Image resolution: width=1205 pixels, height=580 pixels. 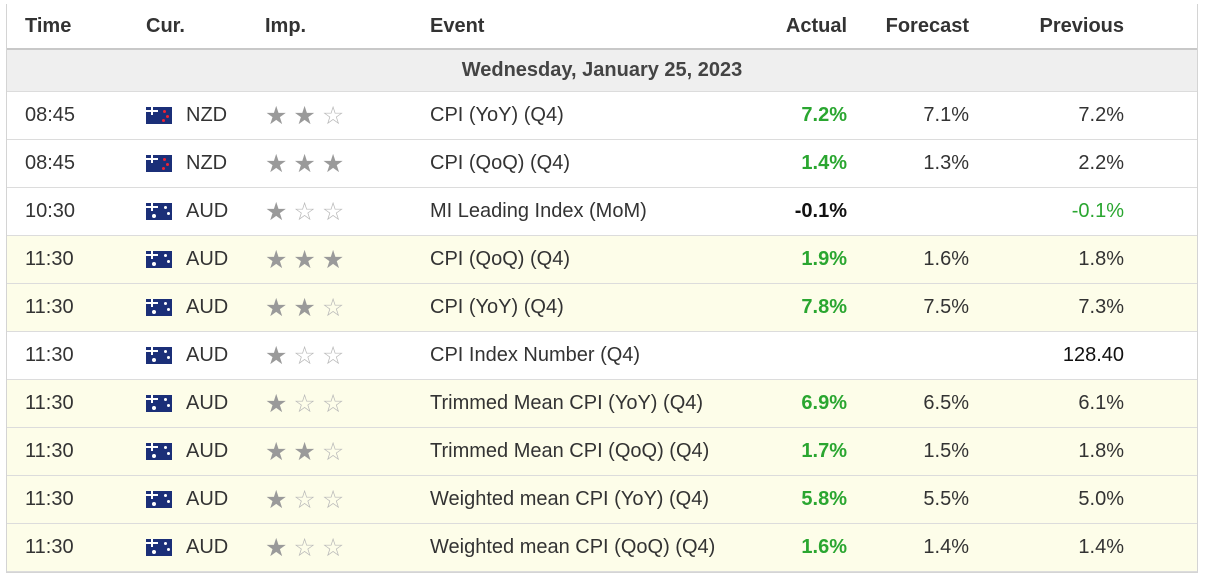 I want to click on table-row: 11:30 AUD ★ ☆ ☆ CPI Index Number (Q4) 128.40, so click(x=602, y=356).